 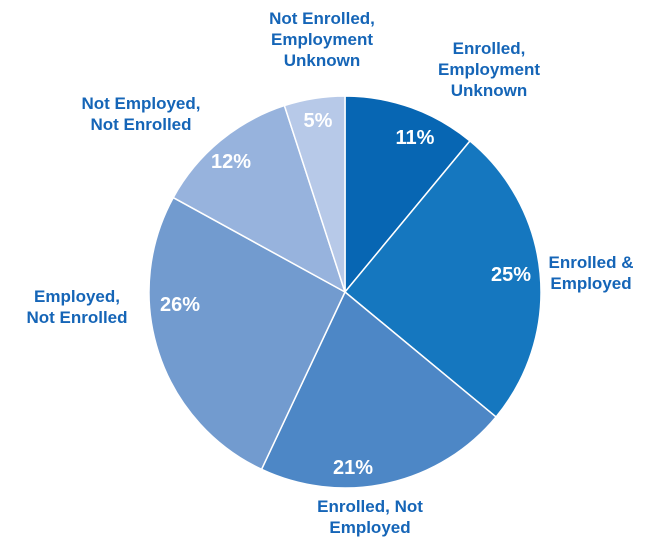 I want to click on slice-category-label-line: Employed,, so click(x=77, y=296).